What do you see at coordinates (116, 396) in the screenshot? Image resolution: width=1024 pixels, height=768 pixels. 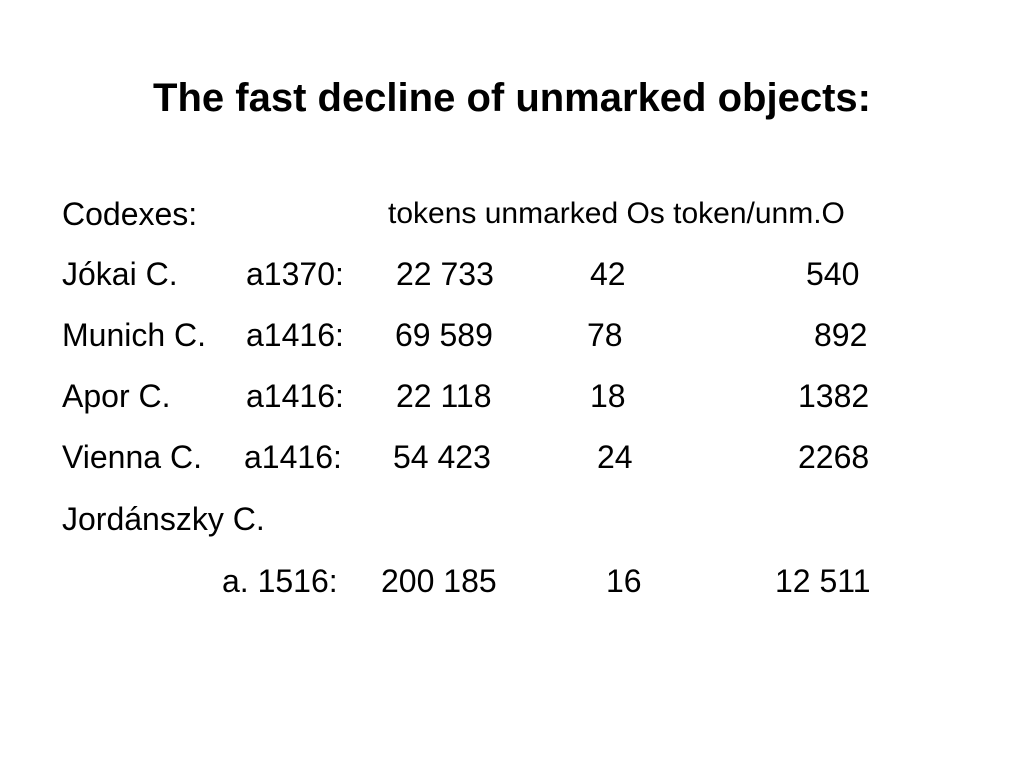 I see `codex-name: Apor C.` at bounding box center [116, 396].